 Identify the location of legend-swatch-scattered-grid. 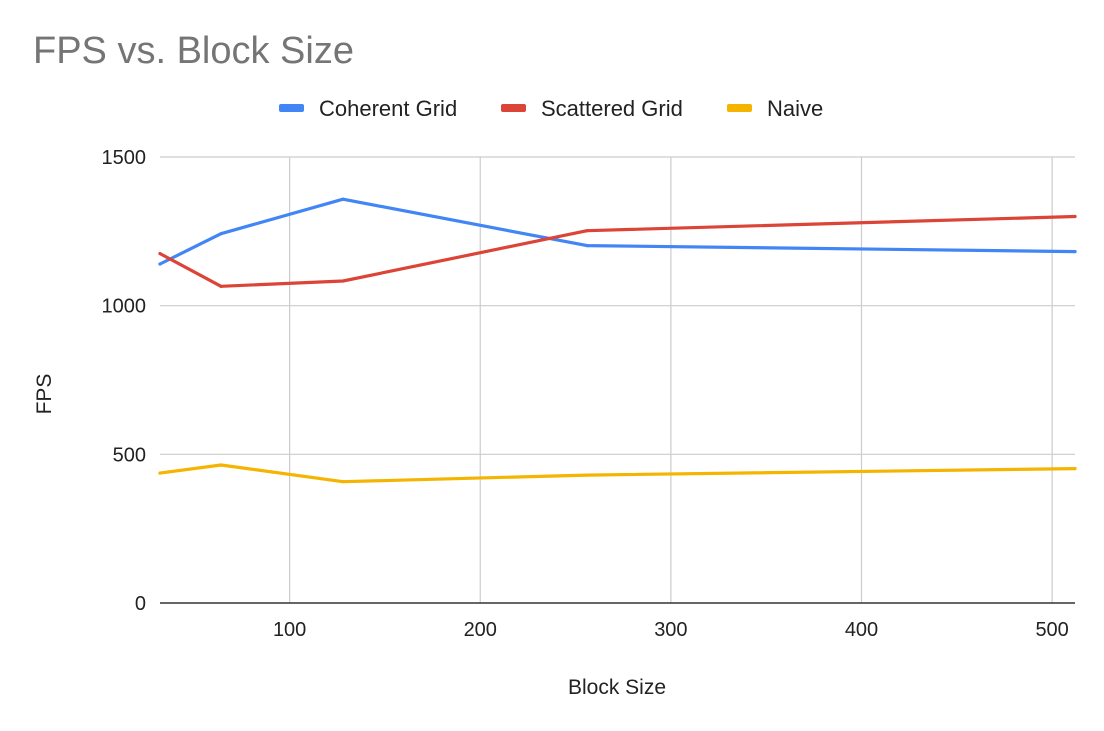
(513, 108).